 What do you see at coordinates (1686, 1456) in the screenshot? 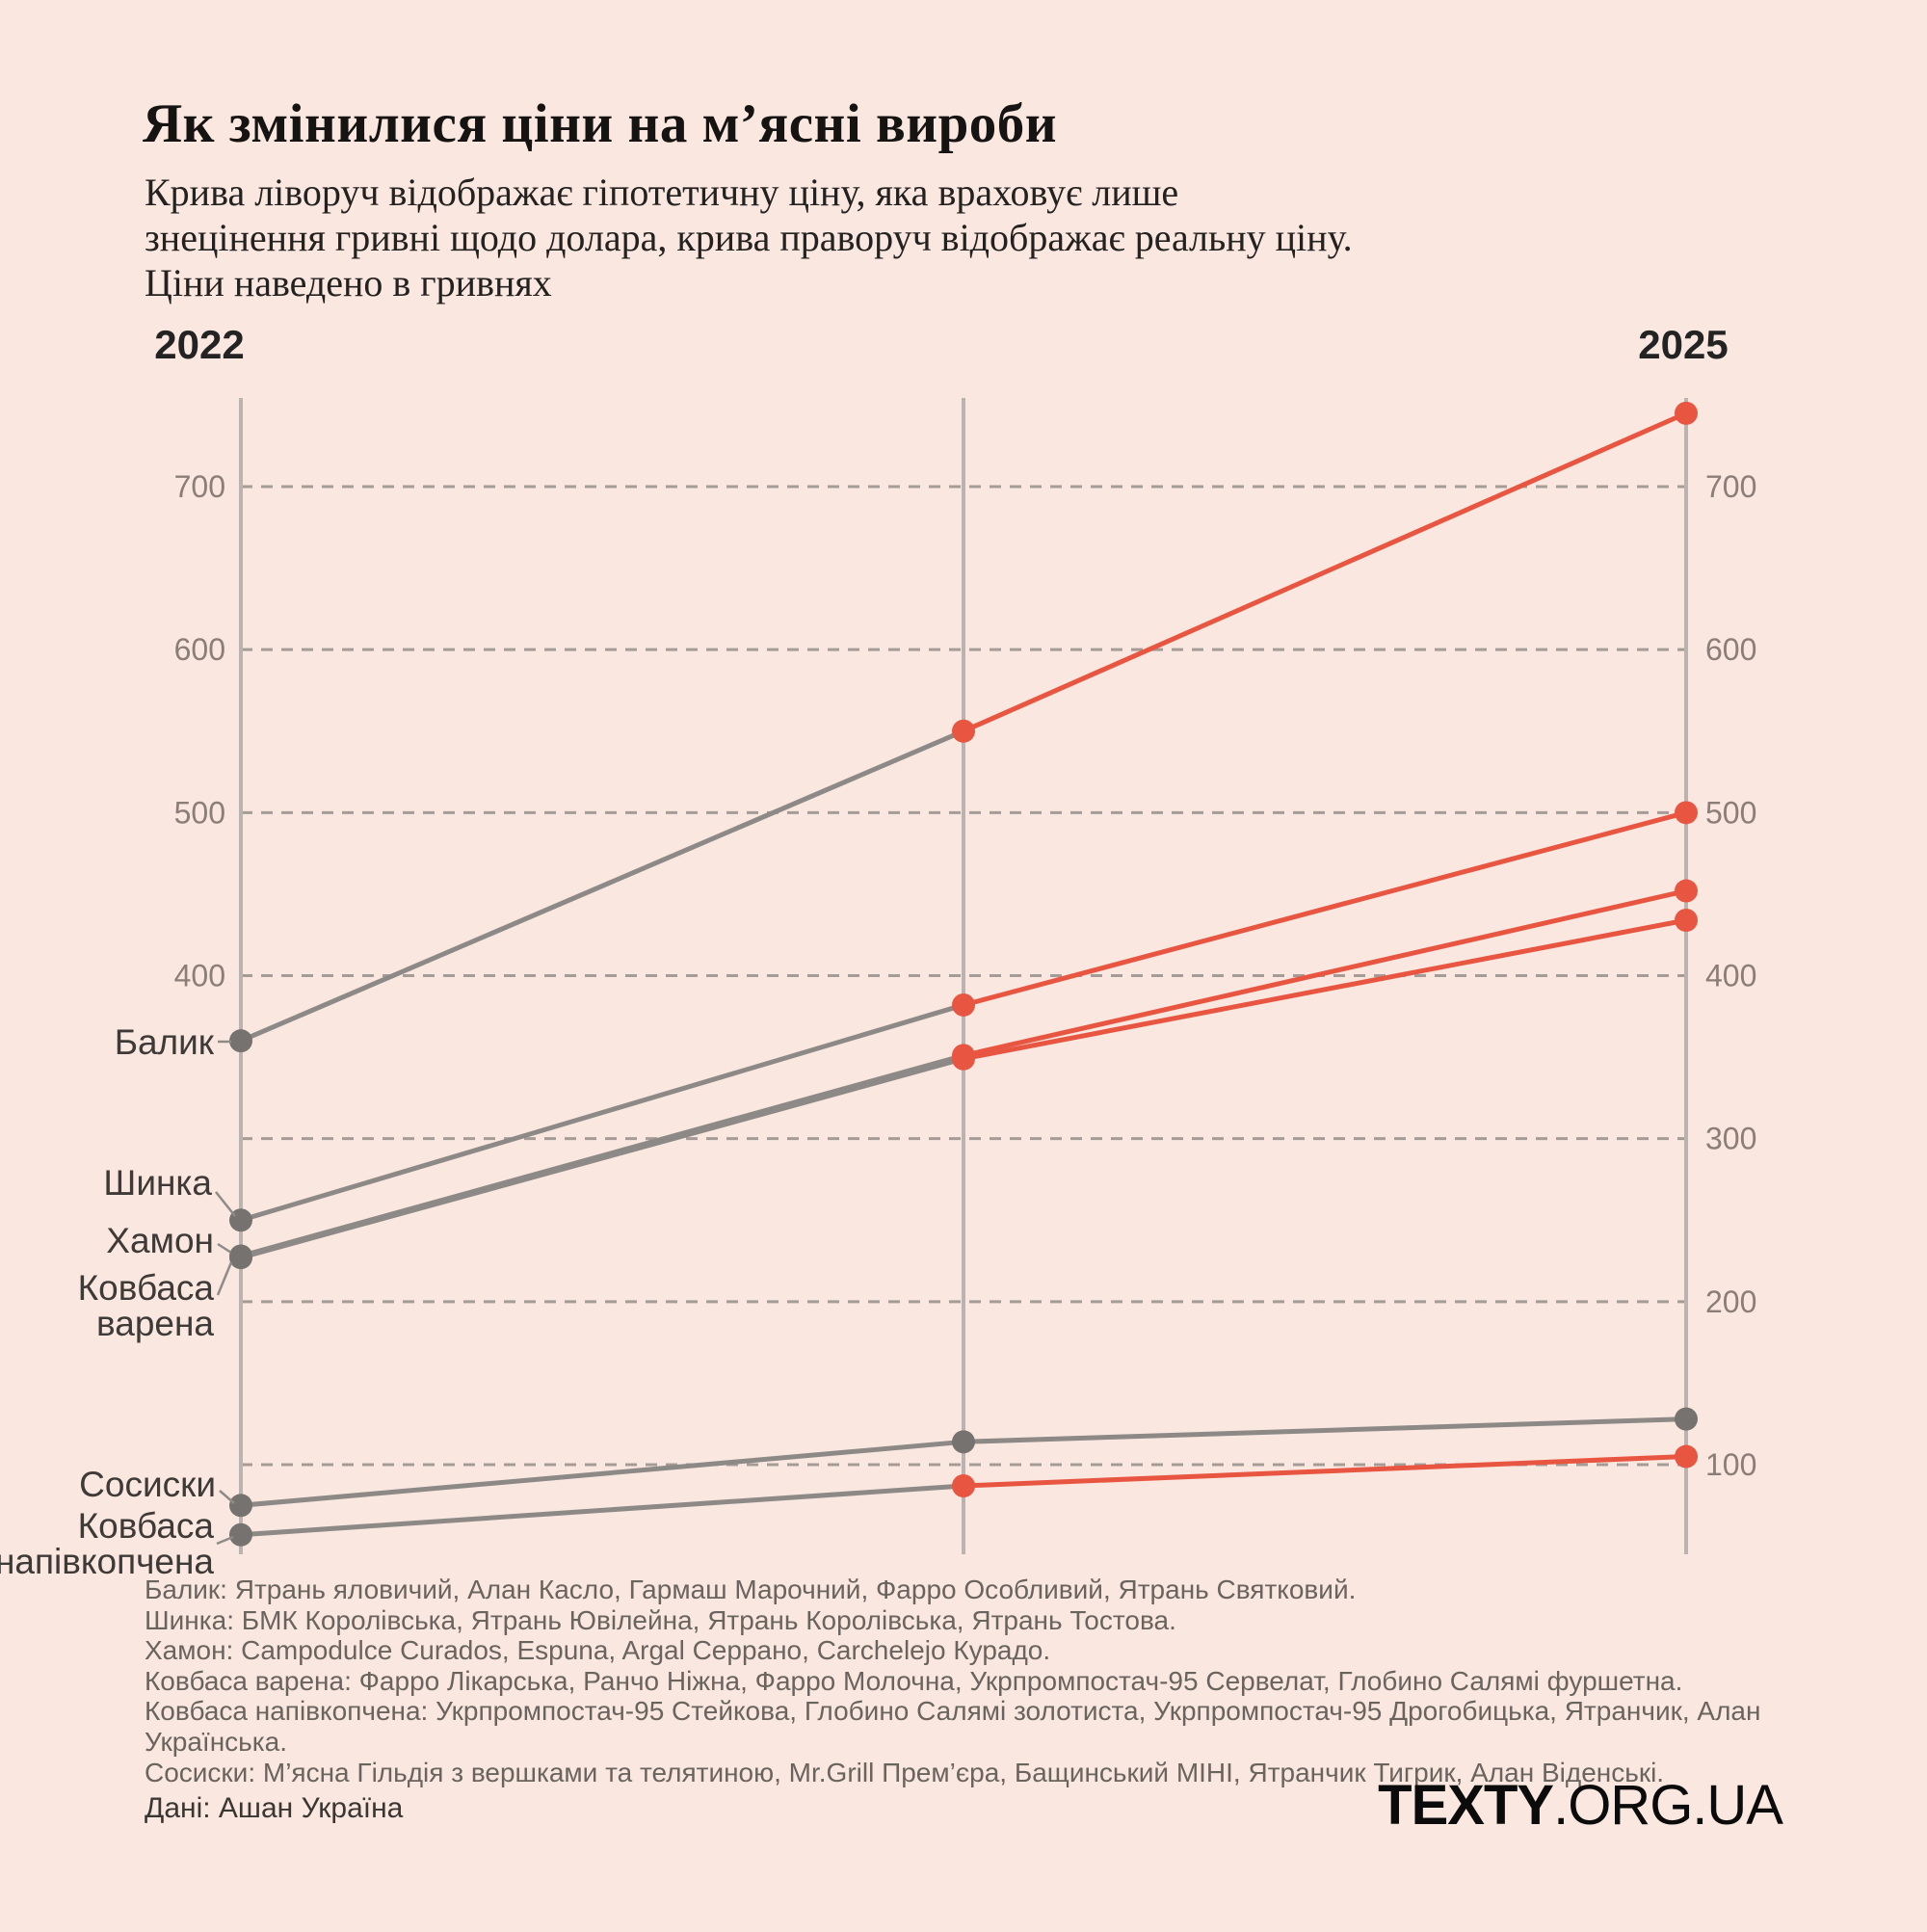
I see `dot-real-kovbasa-napivkopchena` at bounding box center [1686, 1456].